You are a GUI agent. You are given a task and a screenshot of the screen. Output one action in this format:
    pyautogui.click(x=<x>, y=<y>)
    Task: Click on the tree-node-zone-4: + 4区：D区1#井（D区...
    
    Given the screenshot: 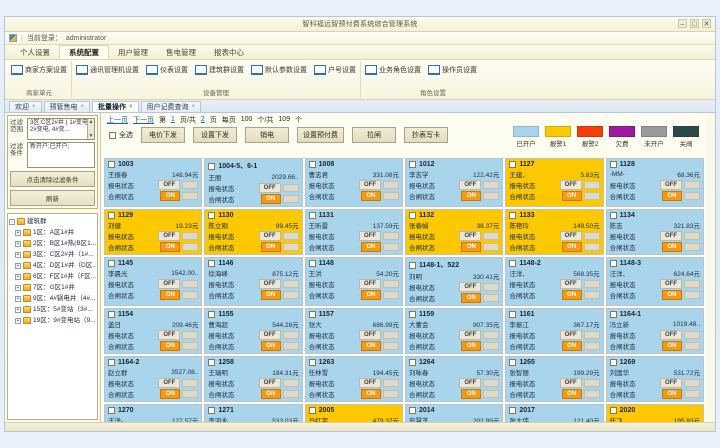 What is the action you would take?
    pyautogui.click(x=52, y=265)
    